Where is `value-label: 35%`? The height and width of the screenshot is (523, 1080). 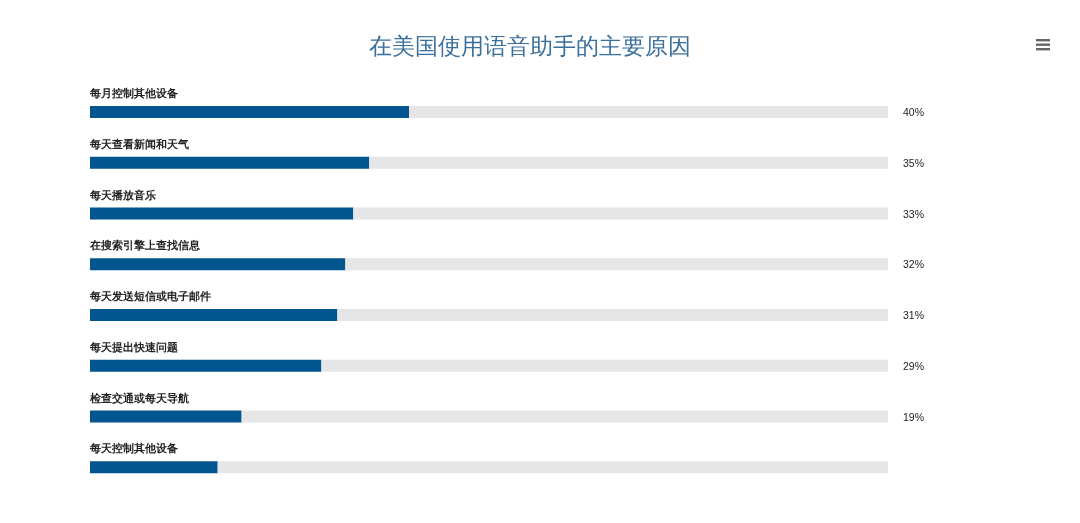 value-label: 35% is located at coordinates (913, 162).